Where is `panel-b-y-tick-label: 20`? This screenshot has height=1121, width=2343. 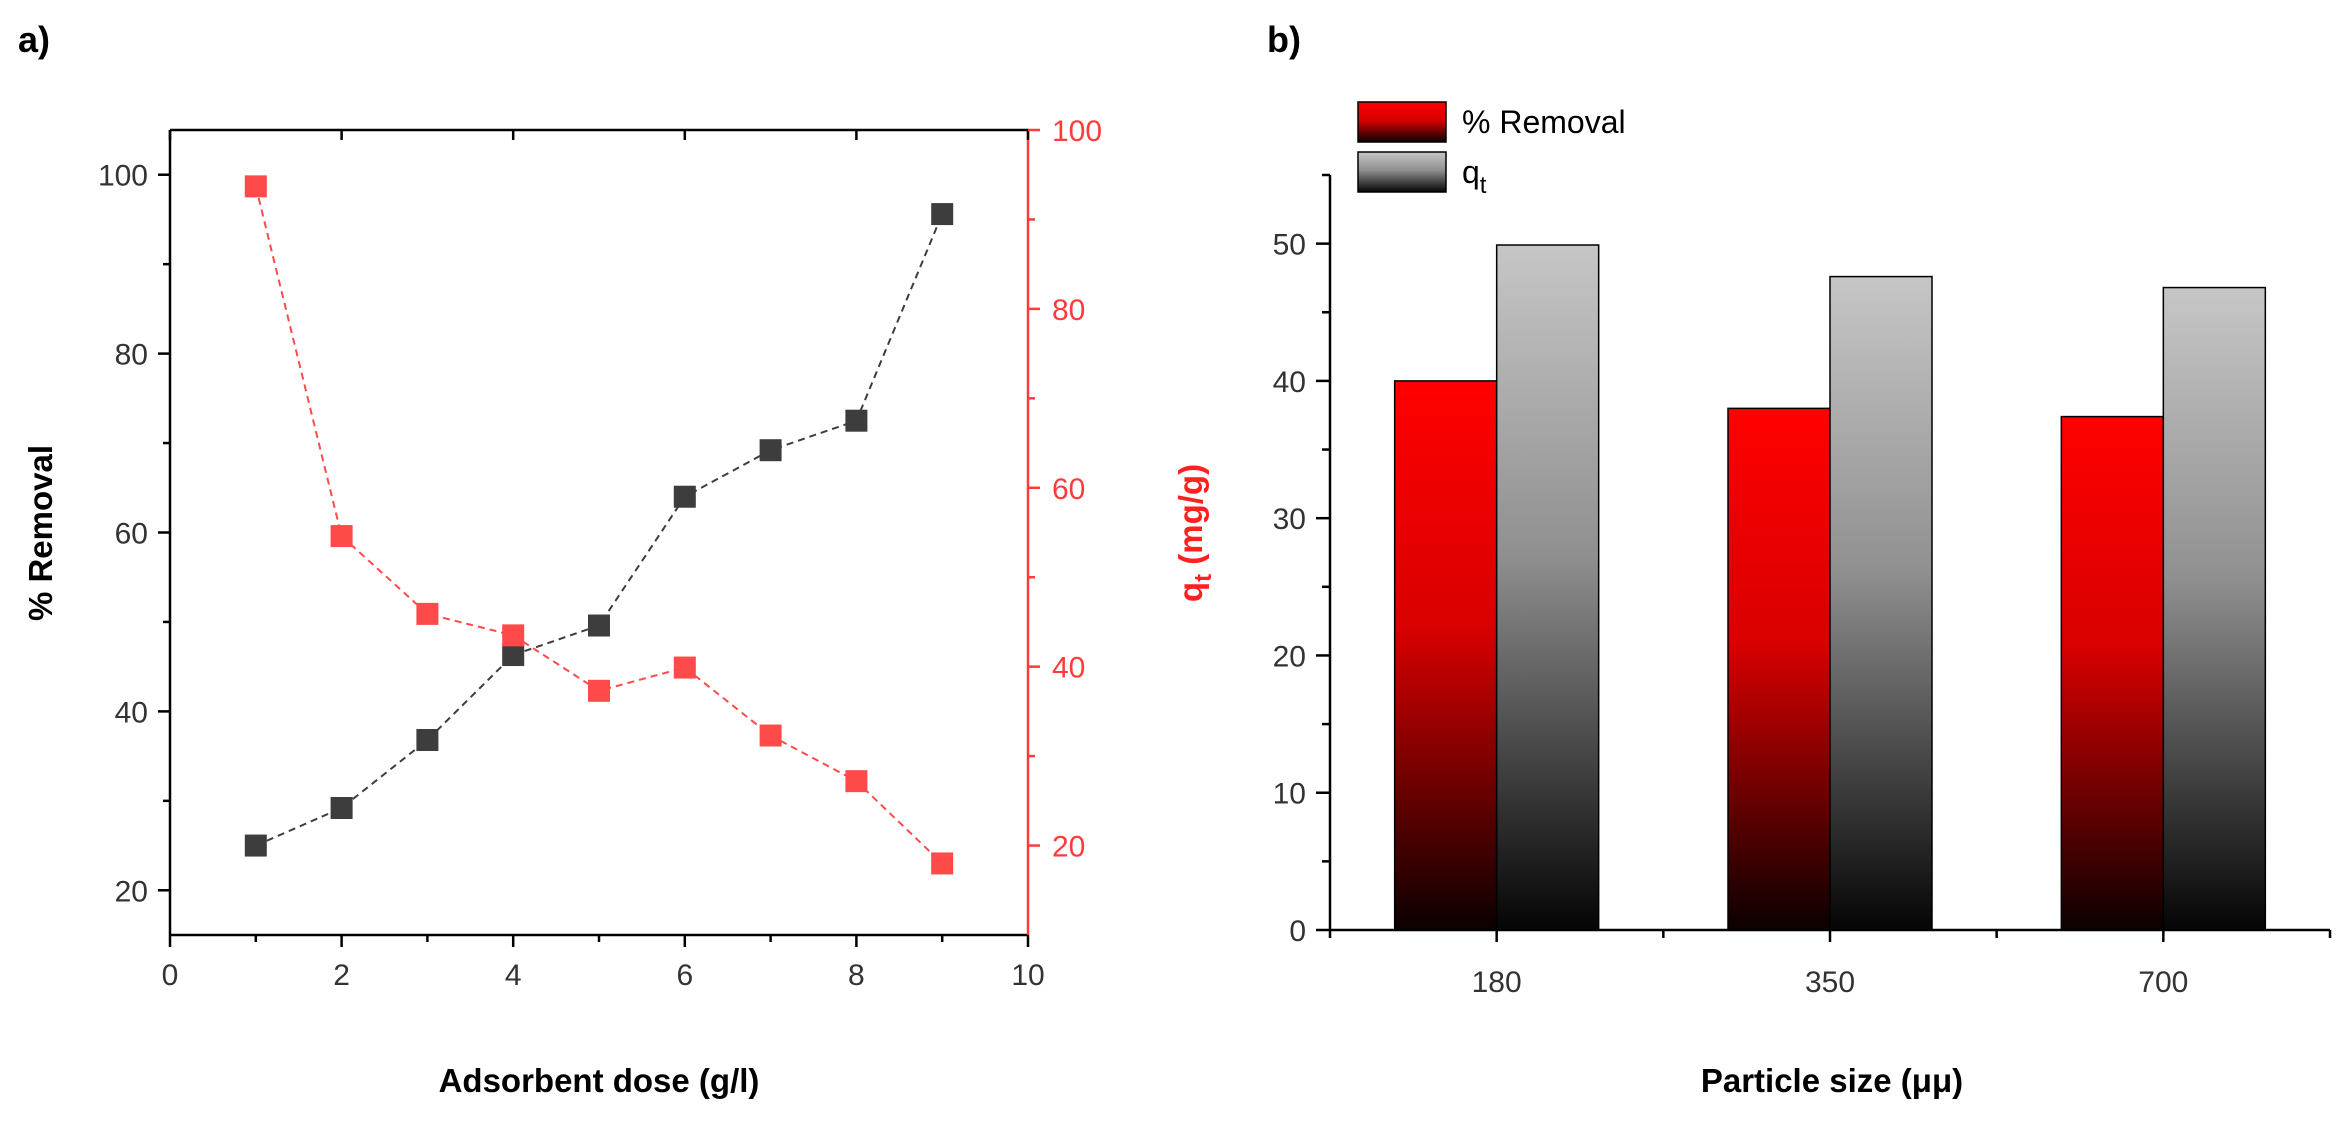 panel-b-y-tick-label: 20 is located at coordinates (1289, 656).